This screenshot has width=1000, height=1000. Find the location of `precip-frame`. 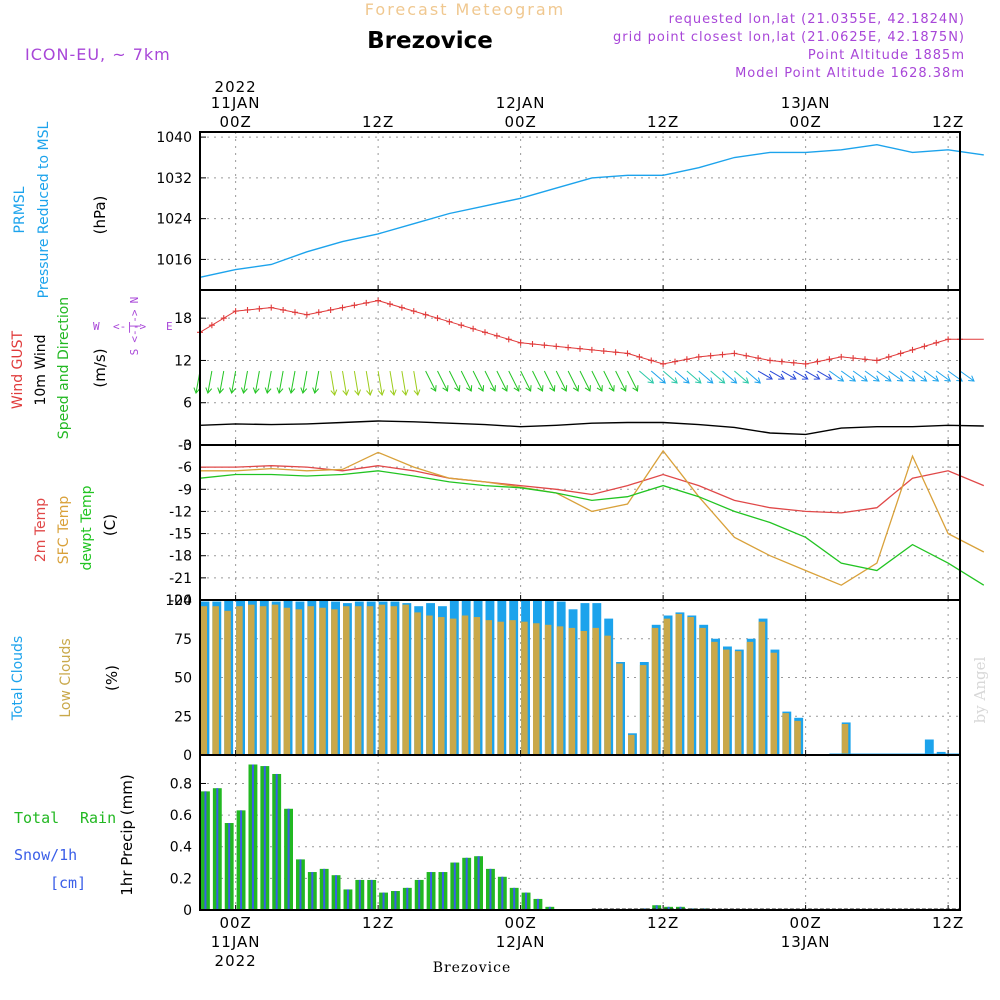

precip-frame is located at coordinates (580, 832).